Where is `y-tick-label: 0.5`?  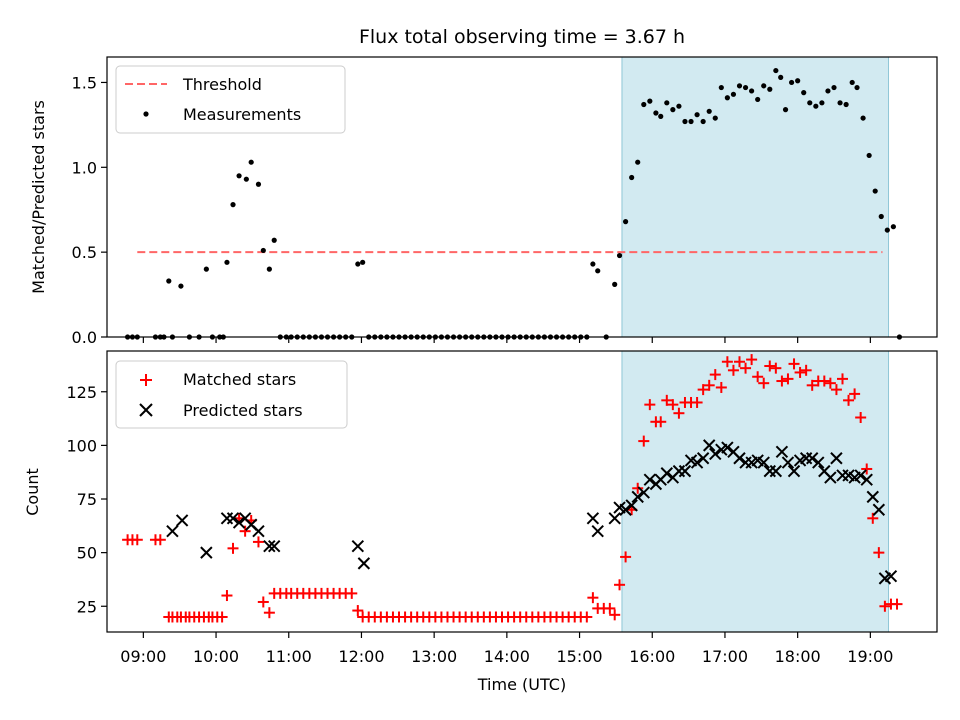 y-tick-label: 0.5 is located at coordinates (84, 252).